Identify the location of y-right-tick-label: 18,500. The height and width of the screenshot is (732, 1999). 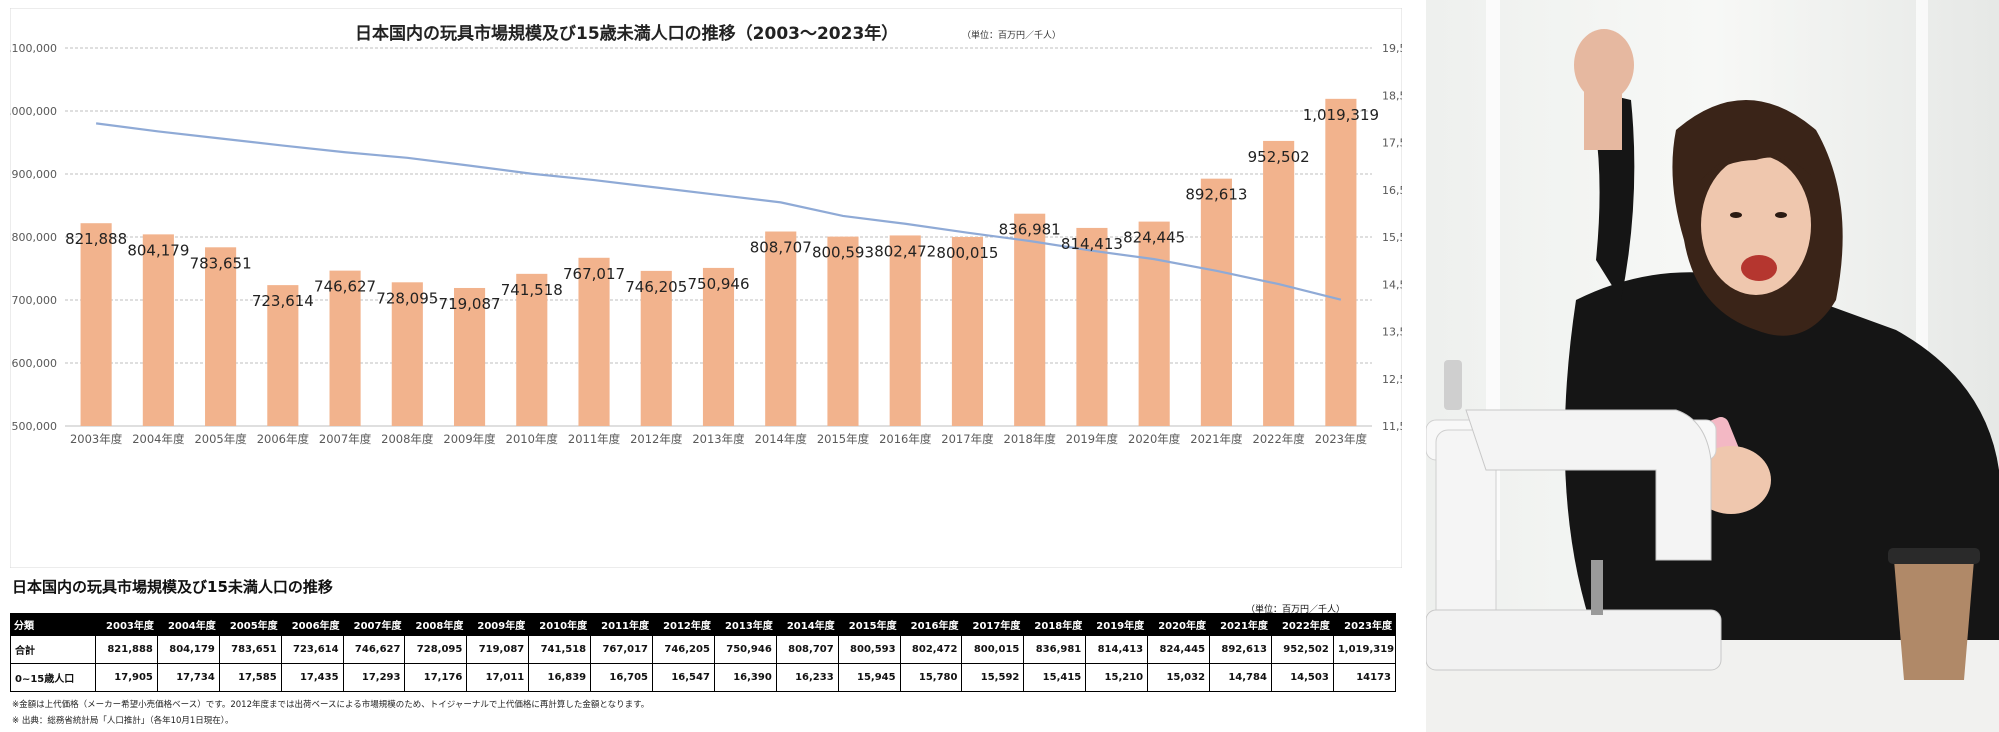
(1392, 95).